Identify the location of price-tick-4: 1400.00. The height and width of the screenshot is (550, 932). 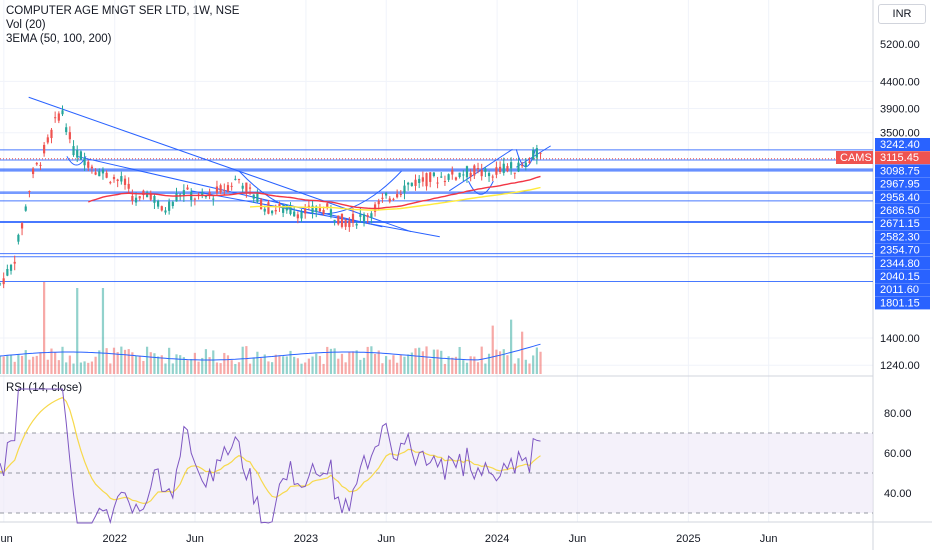
(900, 339).